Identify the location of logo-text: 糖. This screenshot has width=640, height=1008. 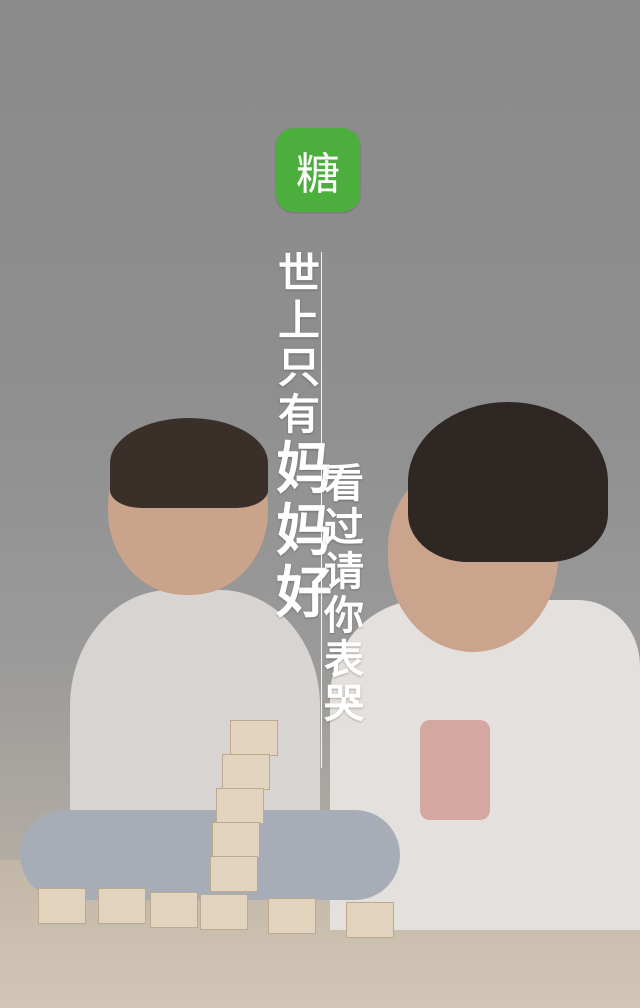
(318, 174).